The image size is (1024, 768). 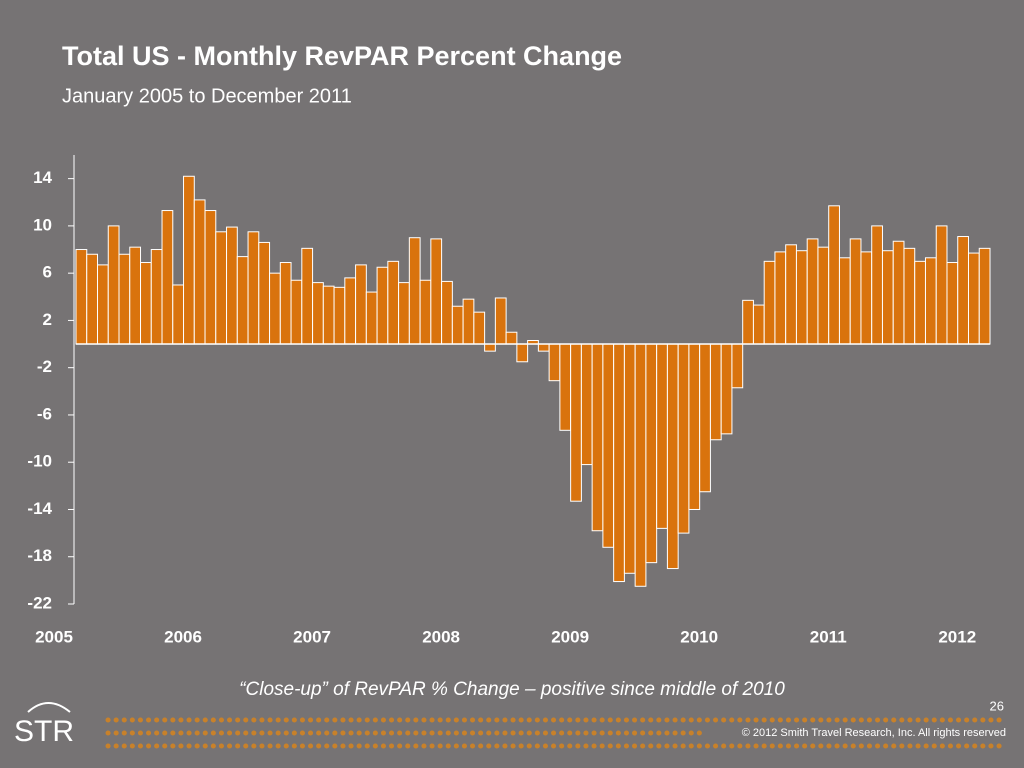 I want to click on y-tick-label: 6, so click(x=47, y=272).